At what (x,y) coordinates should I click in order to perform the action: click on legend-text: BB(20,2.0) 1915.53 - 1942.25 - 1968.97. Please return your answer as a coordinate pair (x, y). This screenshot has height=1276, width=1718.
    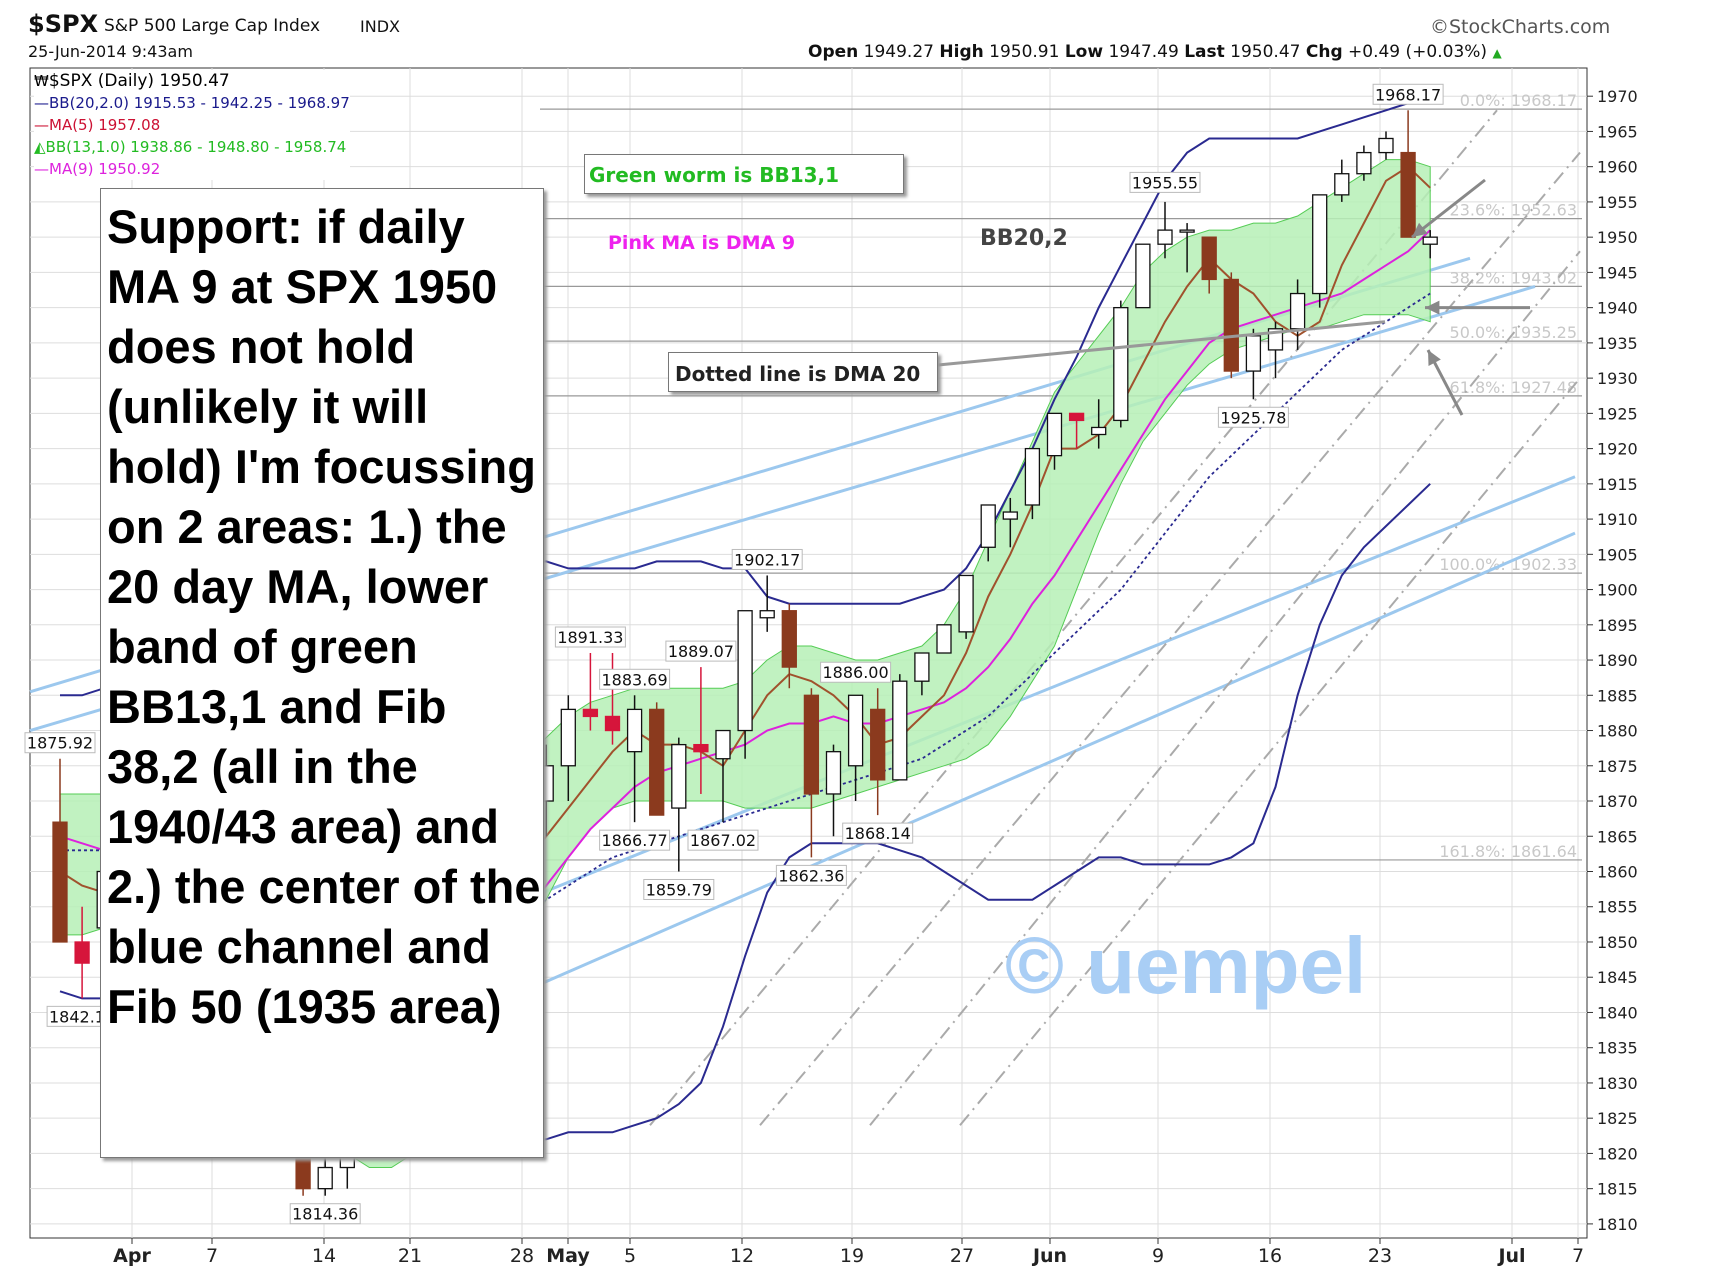
    Looking at the image, I should click on (199, 103).